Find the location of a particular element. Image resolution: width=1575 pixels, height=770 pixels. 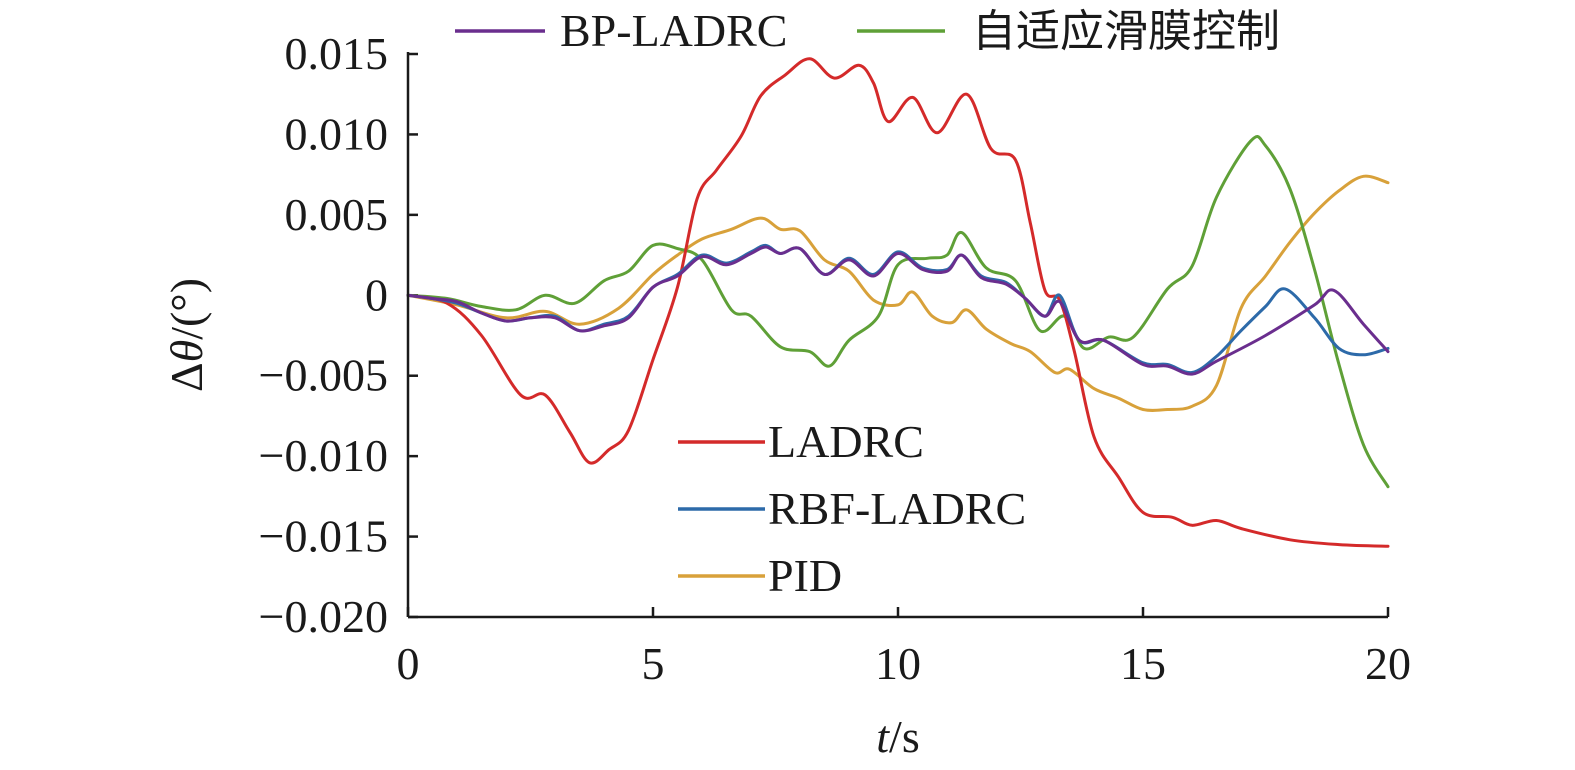

legend-item: BP-LADRC is located at coordinates (621, 30).